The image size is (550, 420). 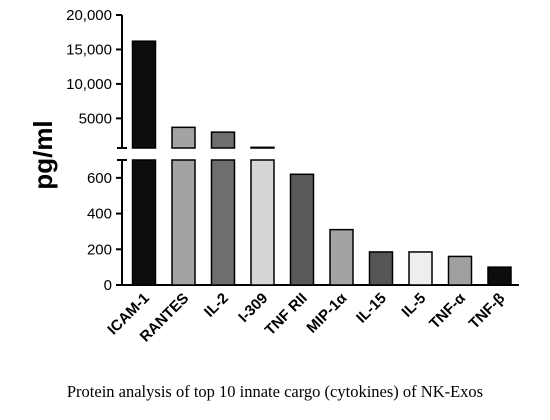 I want to click on y-tick-label-upper-0: 5000, so click(x=95, y=118).